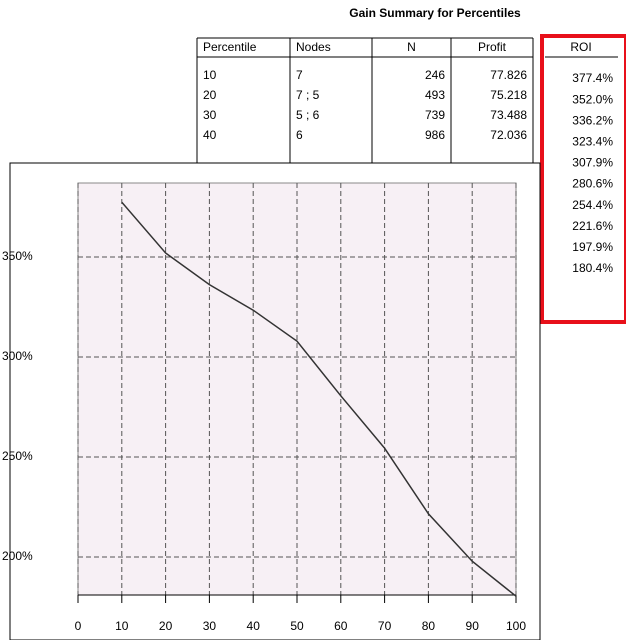 This screenshot has height=640, width=626. Describe the element at coordinates (473, 626) in the screenshot. I see `x-tick-label: 90` at that location.